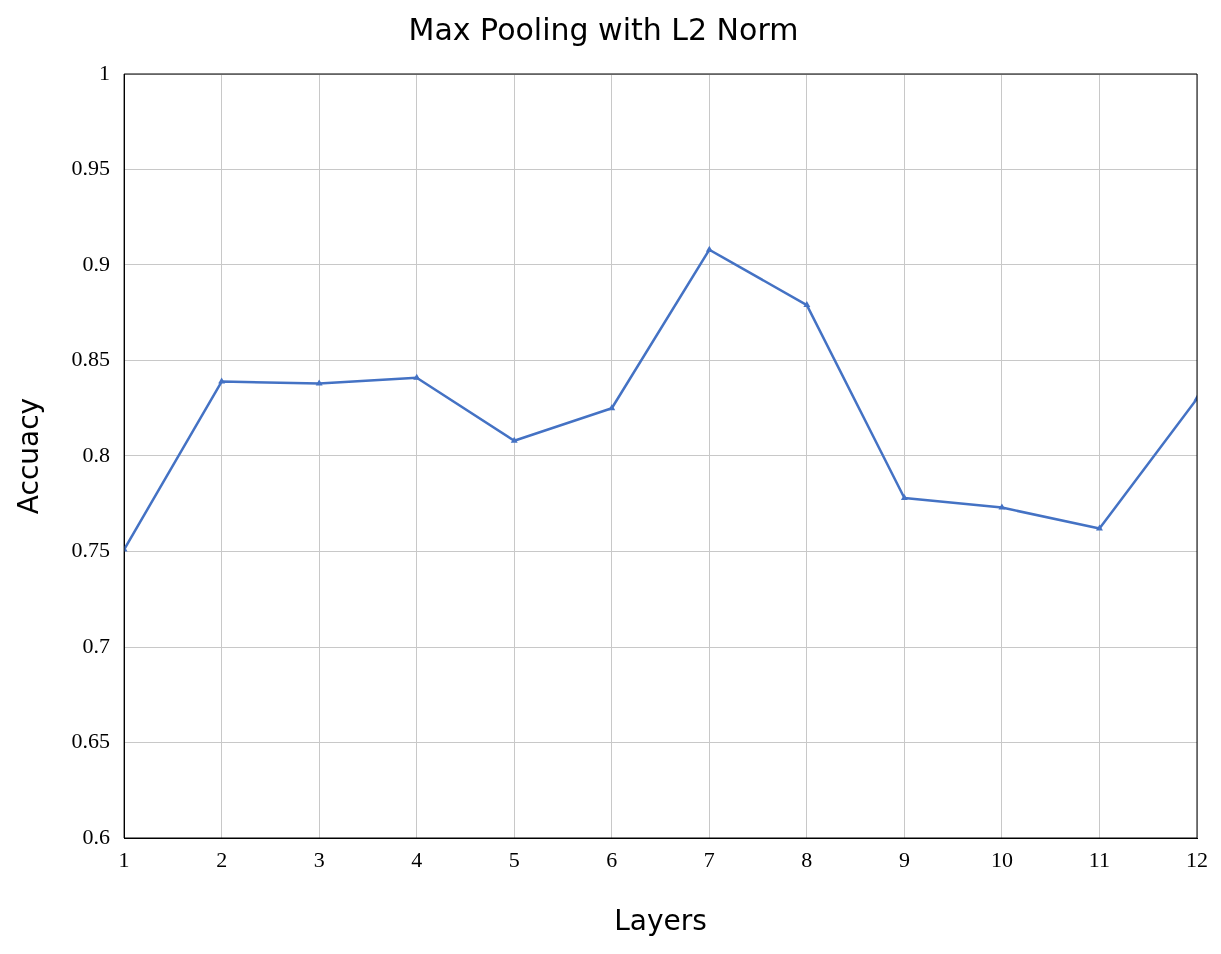  What do you see at coordinates (319, 859) in the screenshot?
I see `x-tick-label: 3` at bounding box center [319, 859].